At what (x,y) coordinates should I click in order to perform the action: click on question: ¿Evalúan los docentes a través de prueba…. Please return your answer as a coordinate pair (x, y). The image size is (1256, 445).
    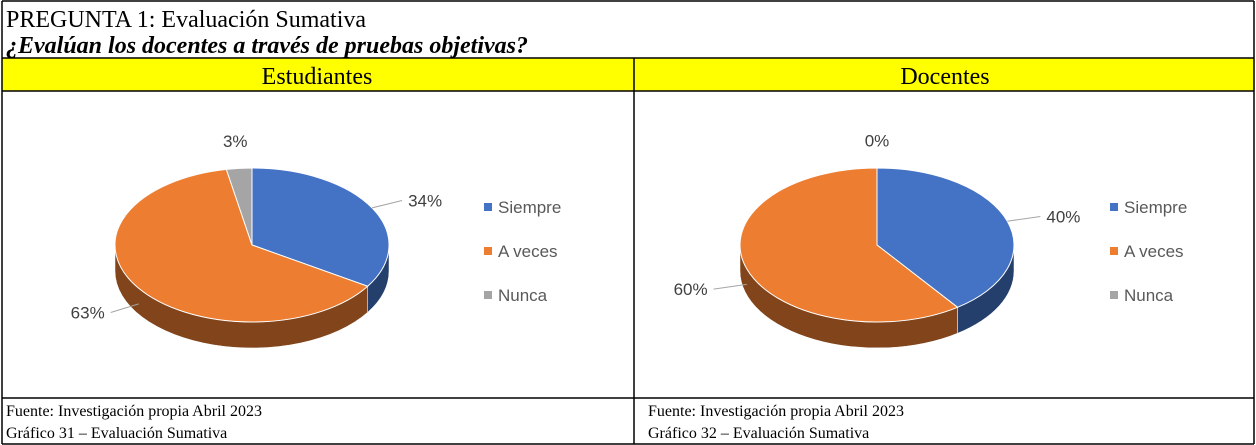
    Looking at the image, I should click on (267, 46).